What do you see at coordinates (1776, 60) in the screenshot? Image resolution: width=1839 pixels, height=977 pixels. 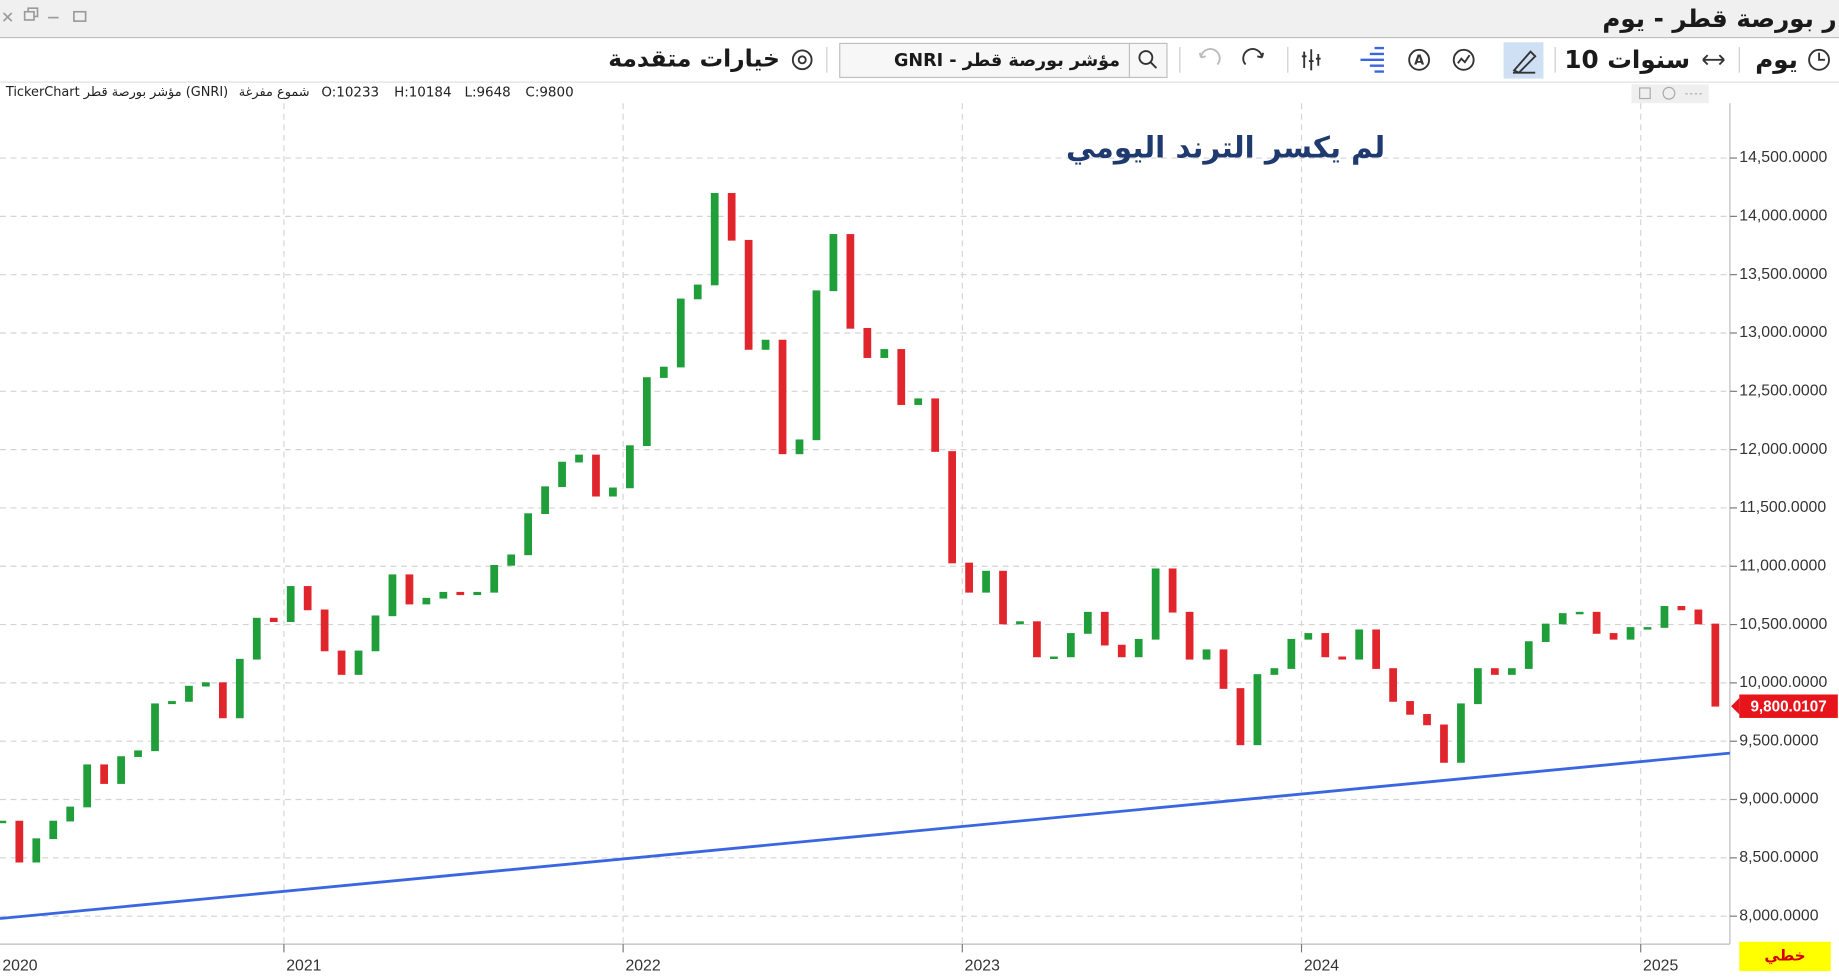 I see `period-label: يوم` at bounding box center [1776, 60].